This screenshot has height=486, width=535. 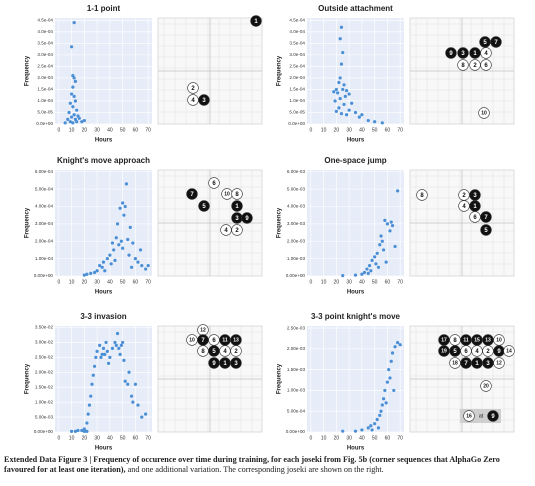 I want to click on stone-label: 11, so click(x=225, y=341).